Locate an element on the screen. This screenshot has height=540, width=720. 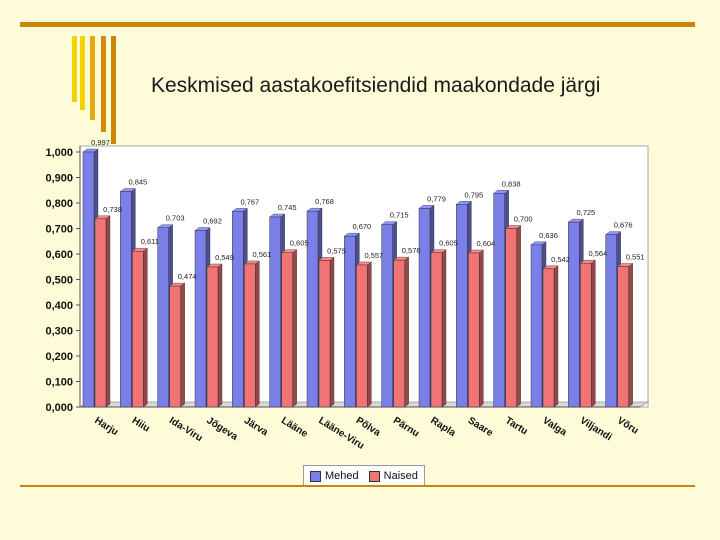
y-tick-label: 0,600 is located at coordinates (59, 255).